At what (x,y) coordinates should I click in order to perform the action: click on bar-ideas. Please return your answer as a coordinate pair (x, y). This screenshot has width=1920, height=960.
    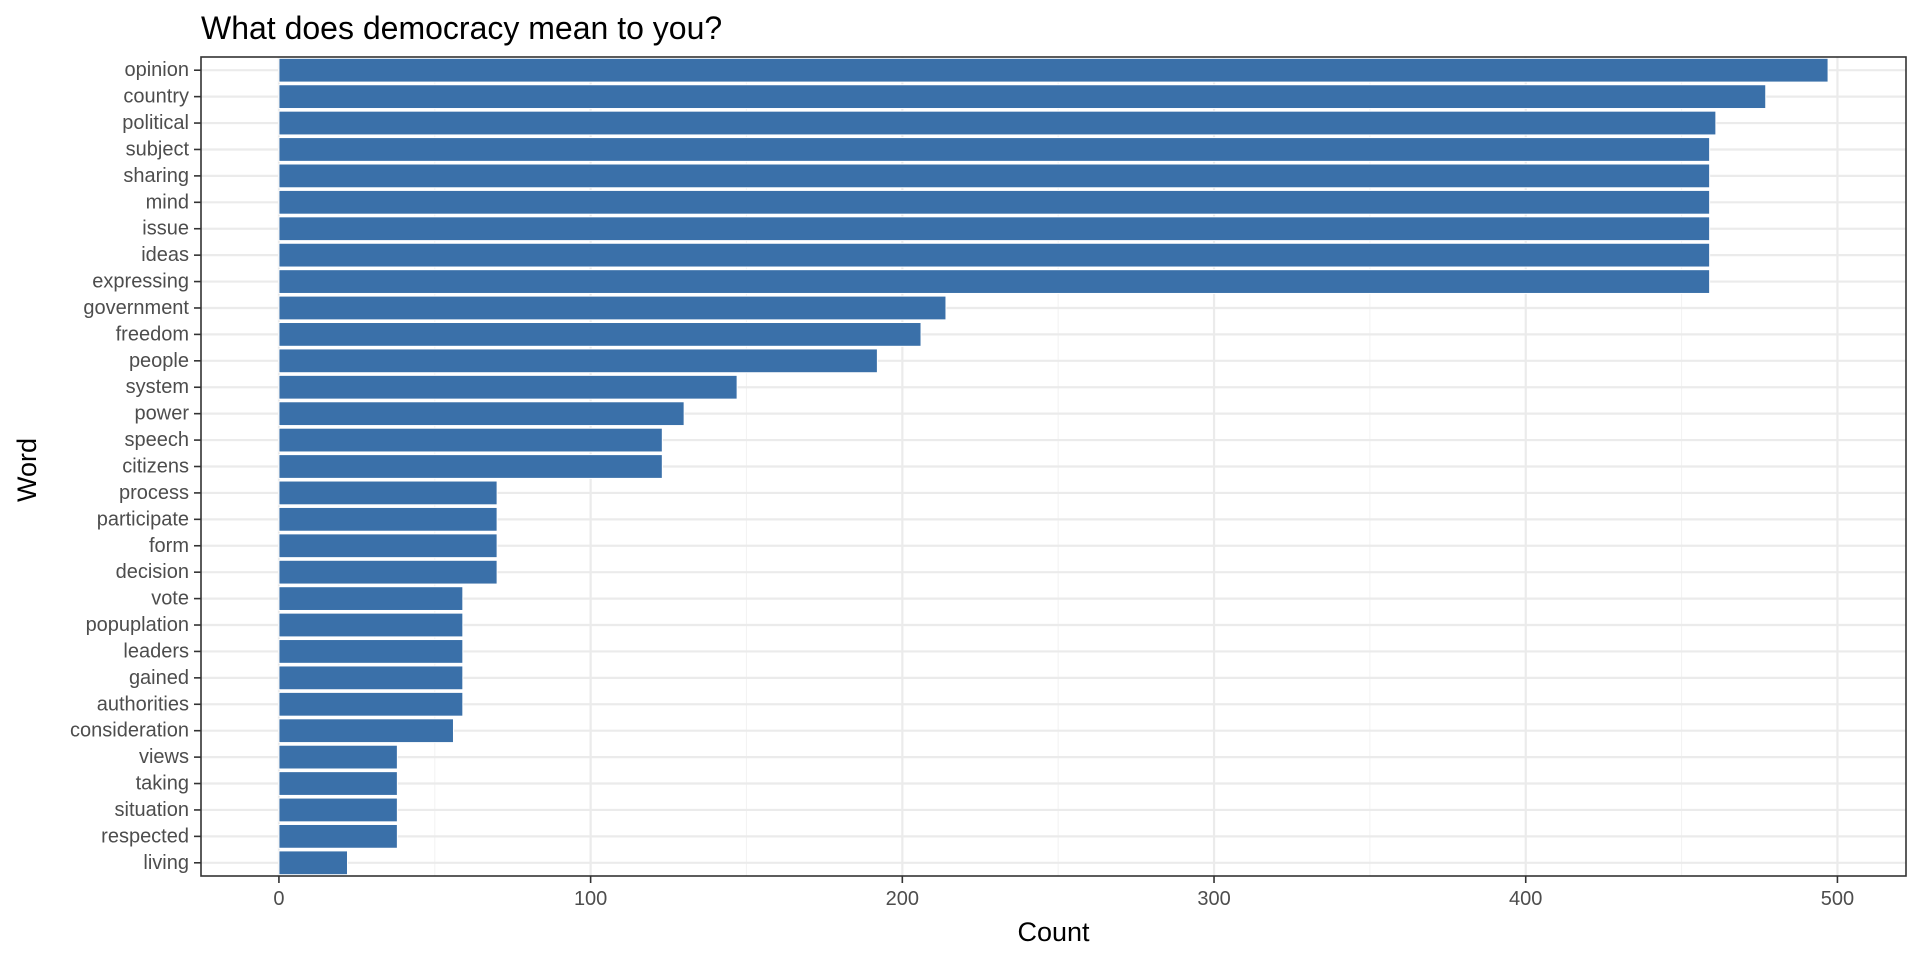
    Looking at the image, I should click on (994, 255).